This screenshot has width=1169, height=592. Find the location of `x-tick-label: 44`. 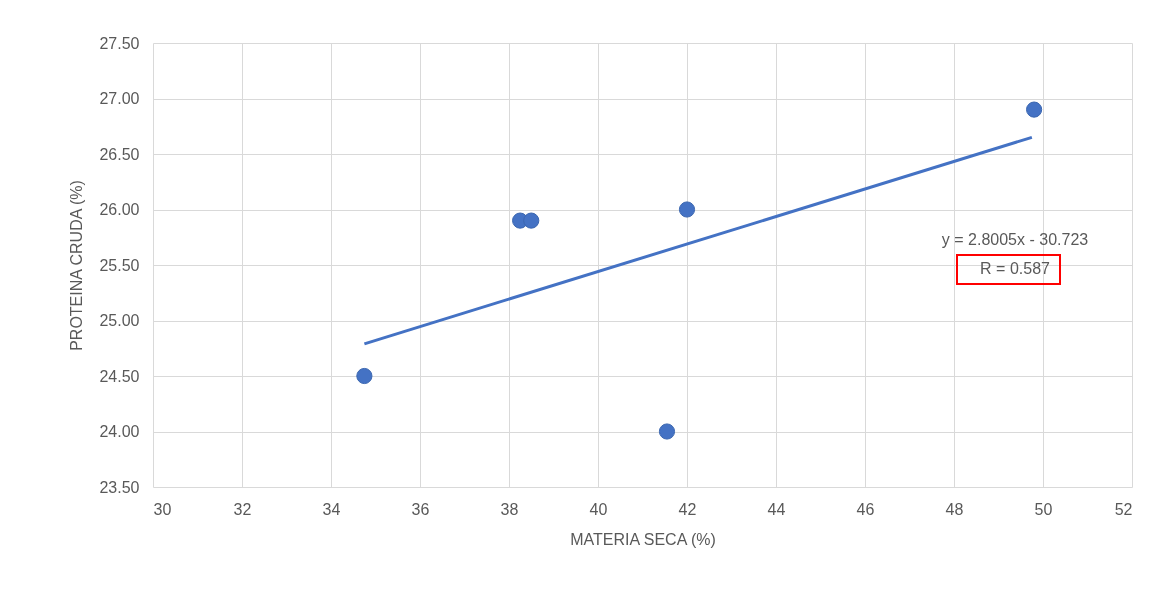

x-tick-label: 44 is located at coordinates (776, 509).